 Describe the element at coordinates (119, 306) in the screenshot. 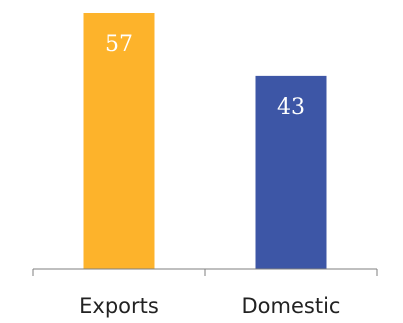

I see `tick-label-exports: Exports` at that location.